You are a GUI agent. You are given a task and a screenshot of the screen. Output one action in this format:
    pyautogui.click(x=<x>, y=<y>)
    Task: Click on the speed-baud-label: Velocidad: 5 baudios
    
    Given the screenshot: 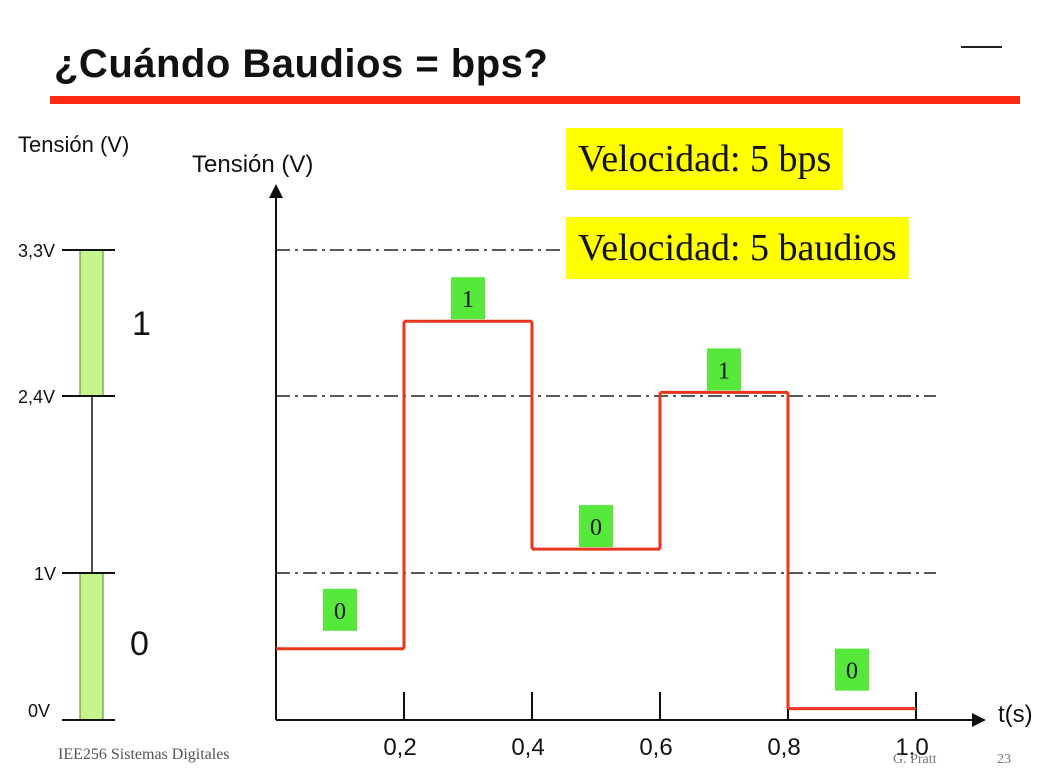 What is the action you would take?
    pyautogui.click(x=737, y=248)
    